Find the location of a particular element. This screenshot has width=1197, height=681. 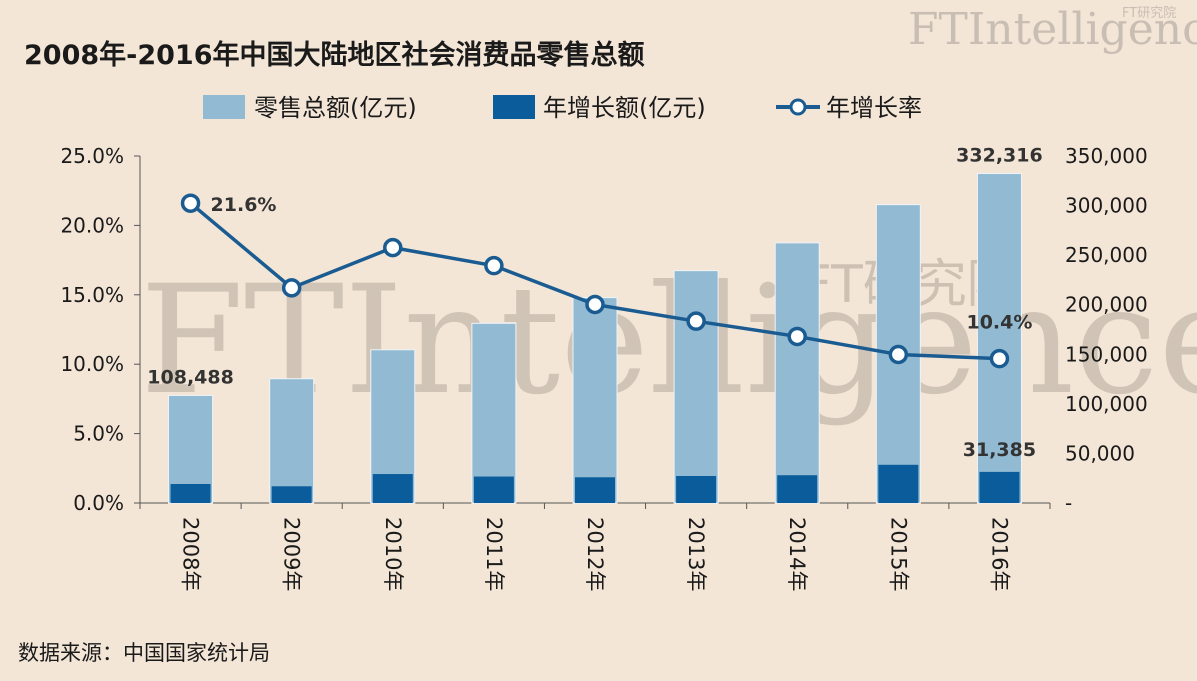

y-right-tick-label: 50,000 is located at coordinates (1100, 453).